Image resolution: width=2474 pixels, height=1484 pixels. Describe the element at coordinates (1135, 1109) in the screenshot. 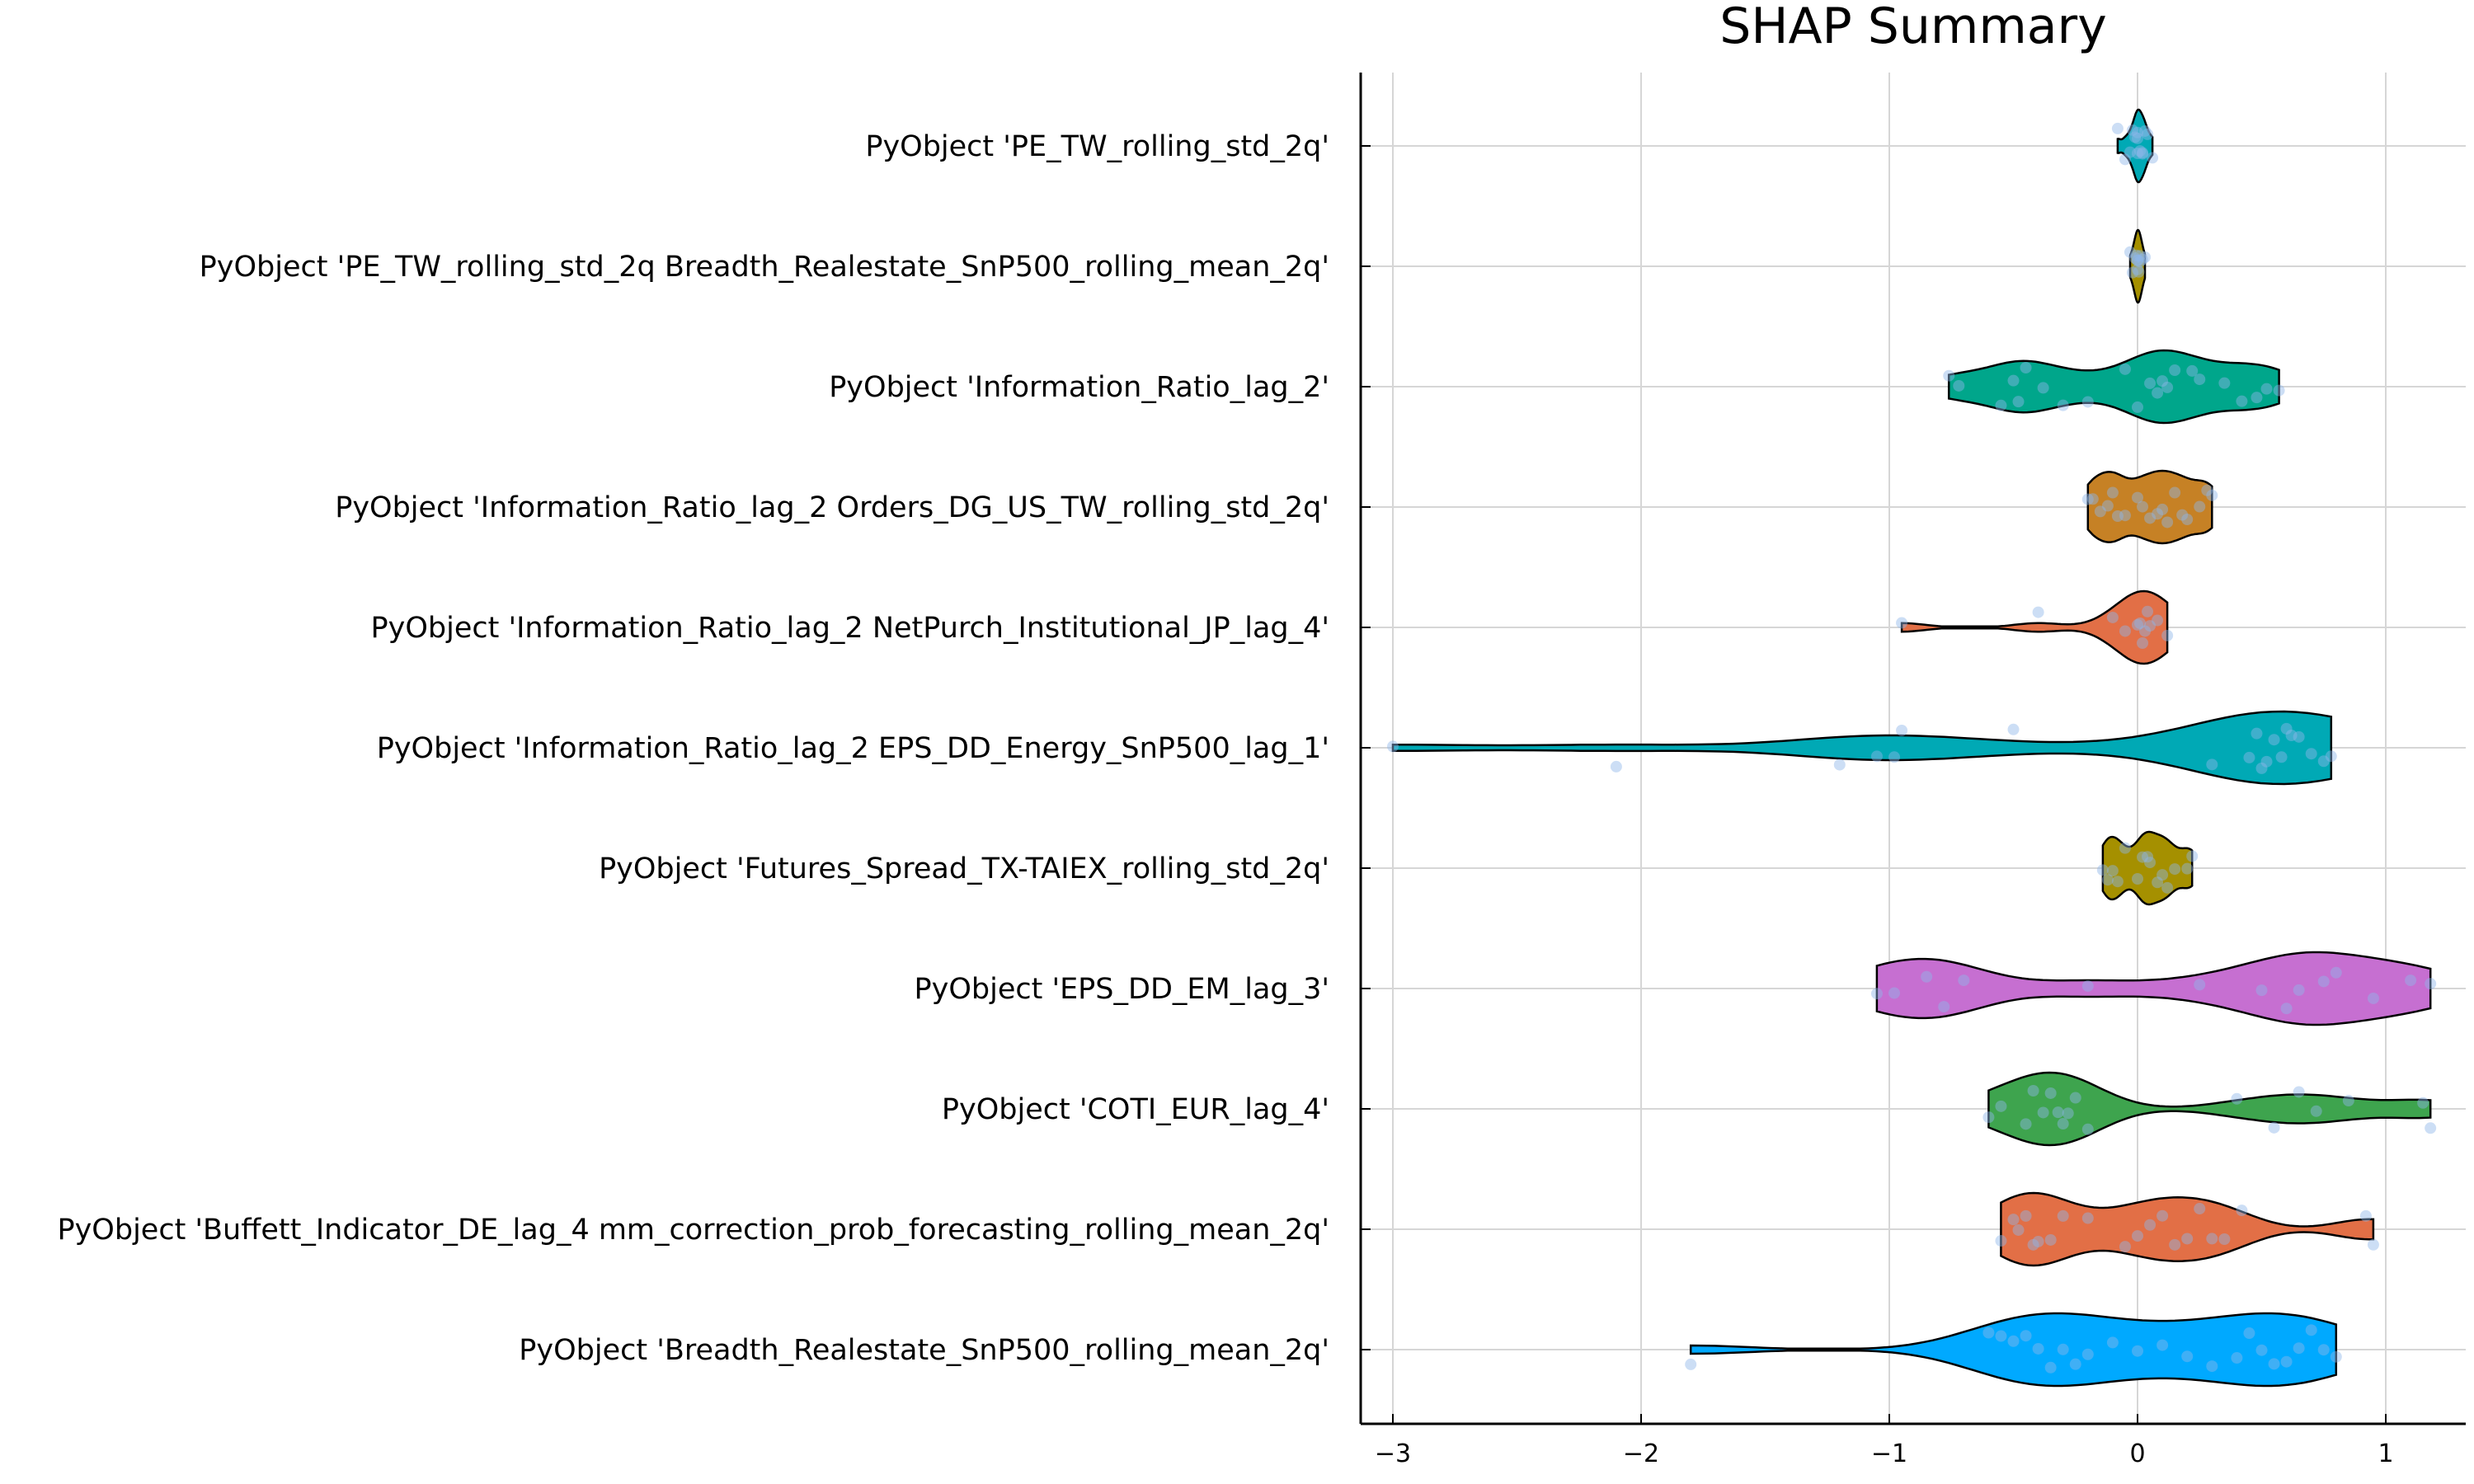

I see `category-label: PyObject 'COTI_EUR_lag_4'` at that location.